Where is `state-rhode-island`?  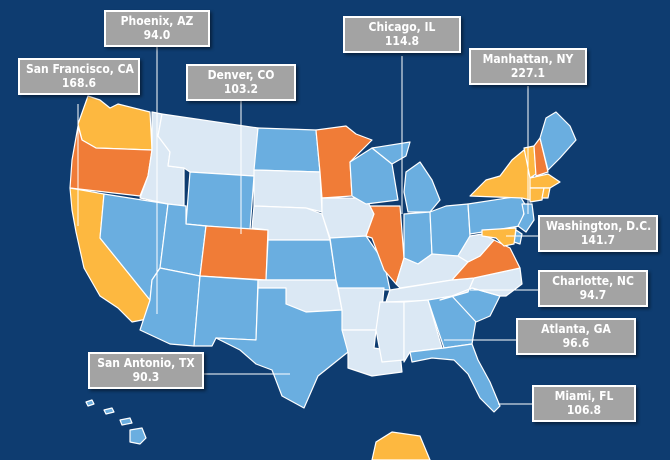
state-rhode-island is located at coordinates (546, 193).